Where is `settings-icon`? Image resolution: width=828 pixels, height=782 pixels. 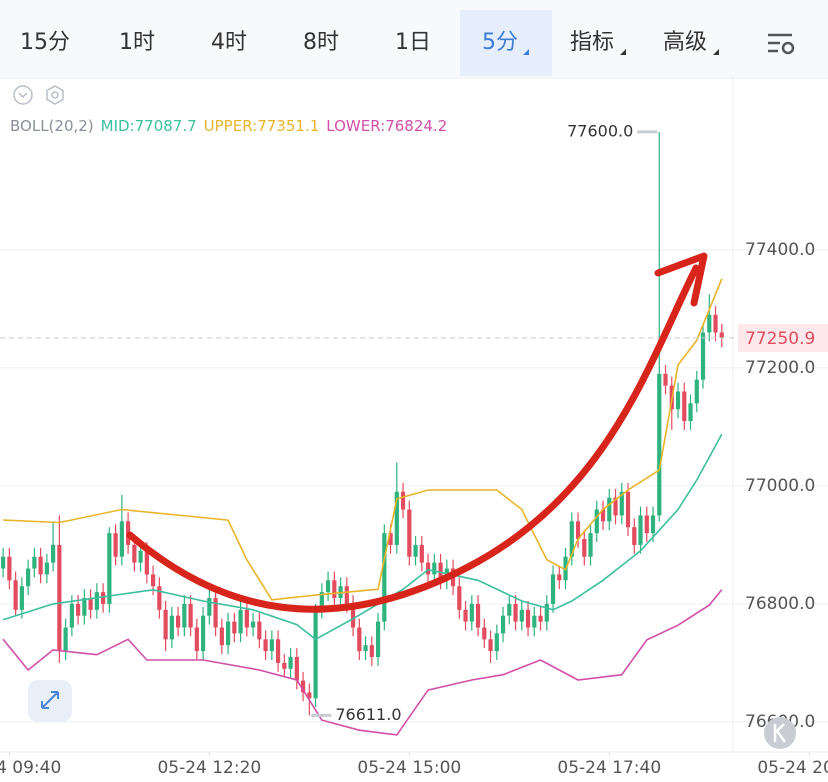 settings-icon is located at coordinates (781, 44).